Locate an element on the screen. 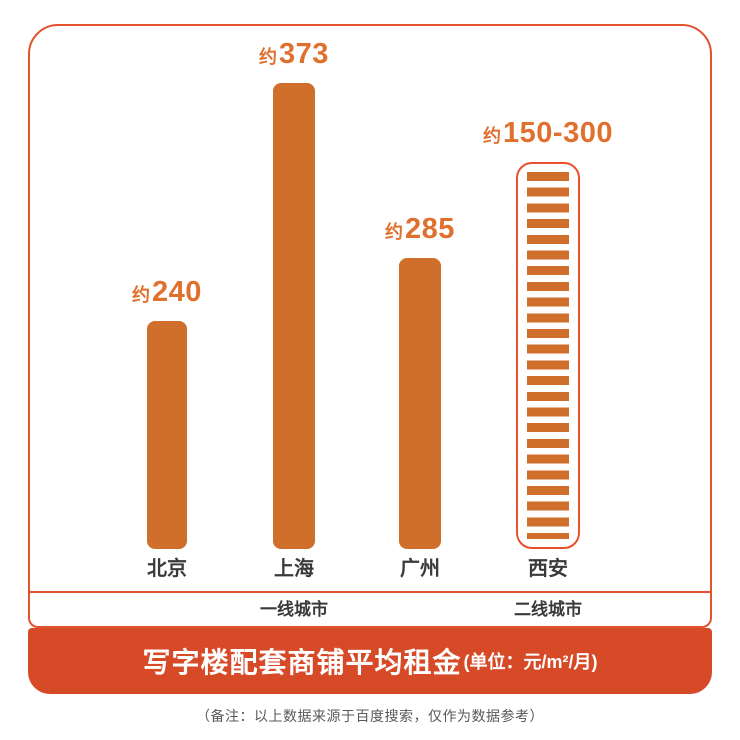  bar-guangzhou is located at coordinates (420, 403).